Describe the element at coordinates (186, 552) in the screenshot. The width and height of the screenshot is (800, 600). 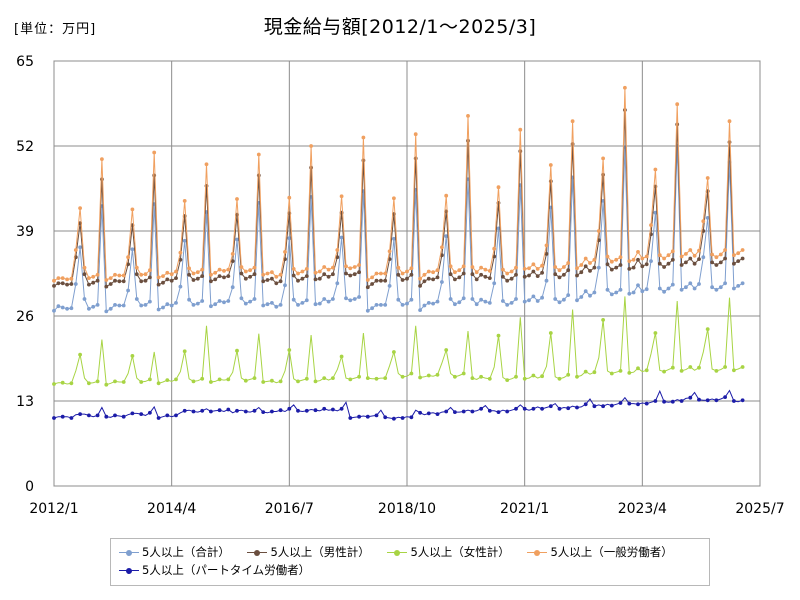
I see `legend-label: 5人以上（合計）` at that location.